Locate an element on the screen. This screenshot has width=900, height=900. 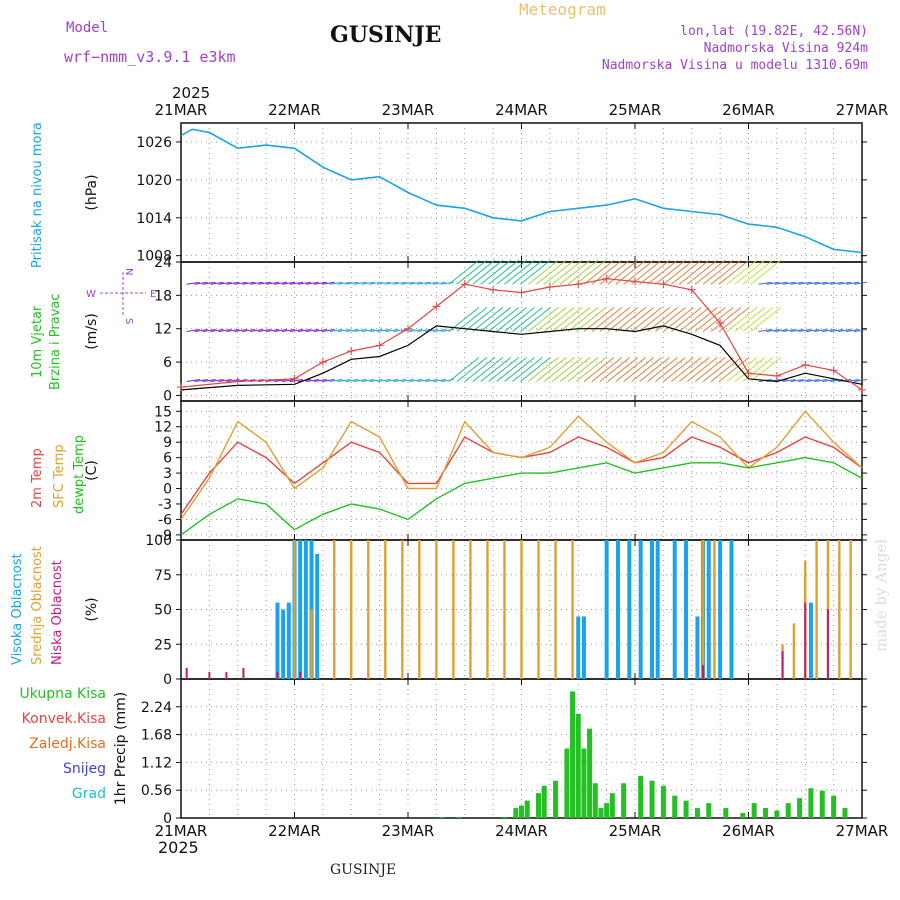
y-tick-label: 1.12 is located at coordinates (156, 763).